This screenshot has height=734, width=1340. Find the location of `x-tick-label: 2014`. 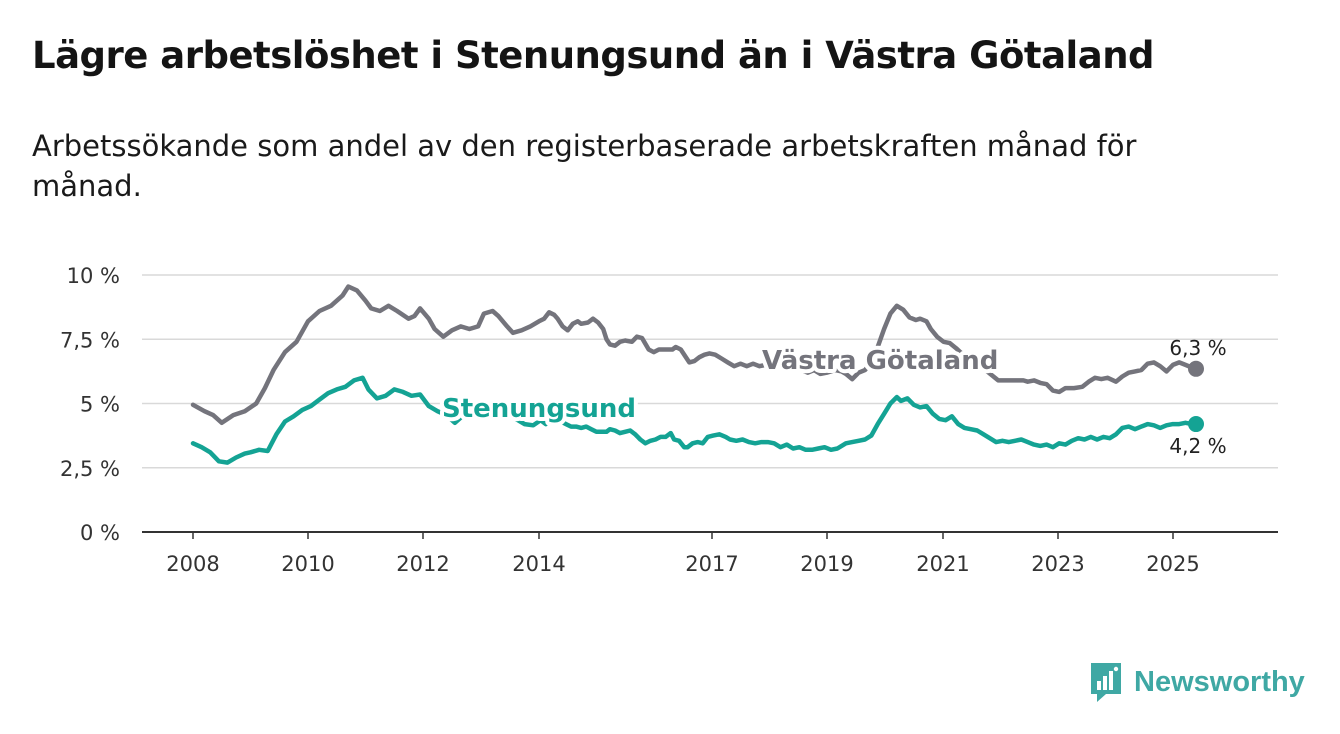

x-tick-label: 2014 is located at coordinates (538, 564).